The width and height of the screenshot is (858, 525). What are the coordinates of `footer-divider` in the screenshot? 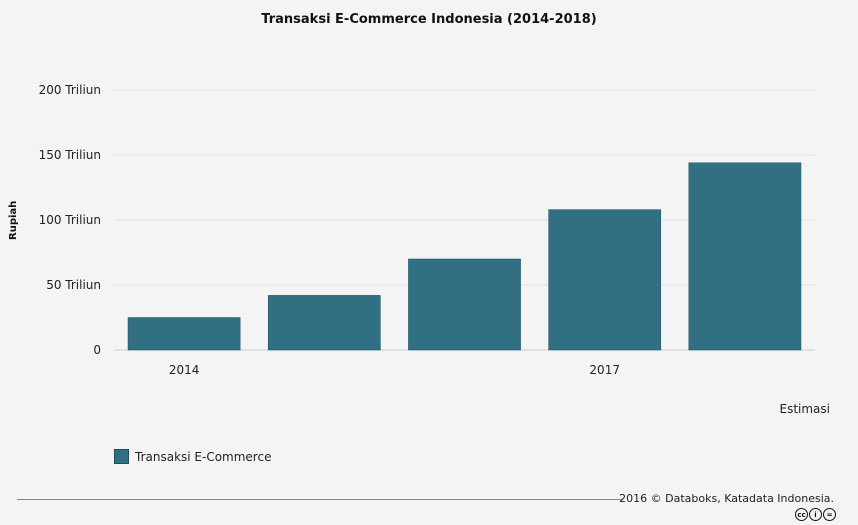 It's located at (320, 499).